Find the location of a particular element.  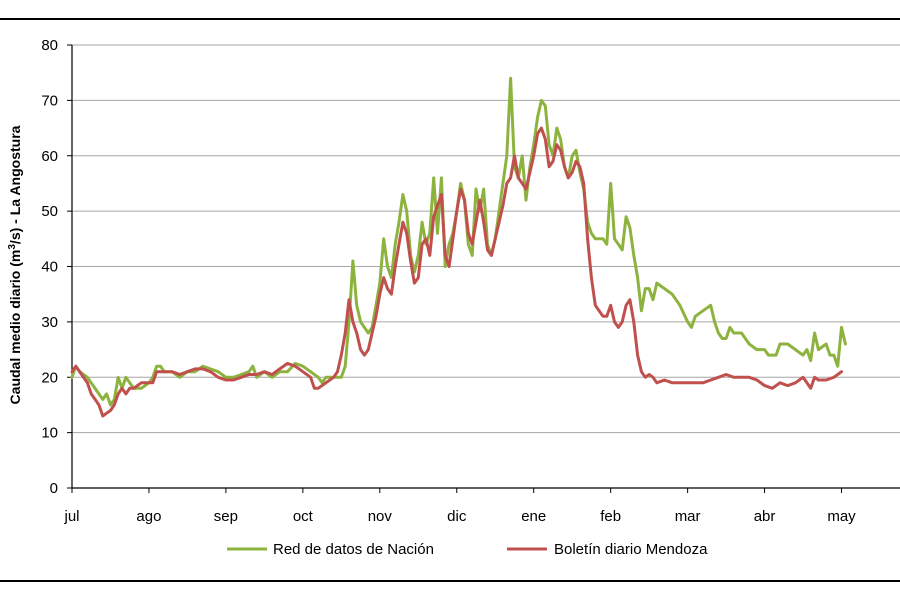

legend-label: Boletín diario Mendoza is located at coordinates (631, 549).